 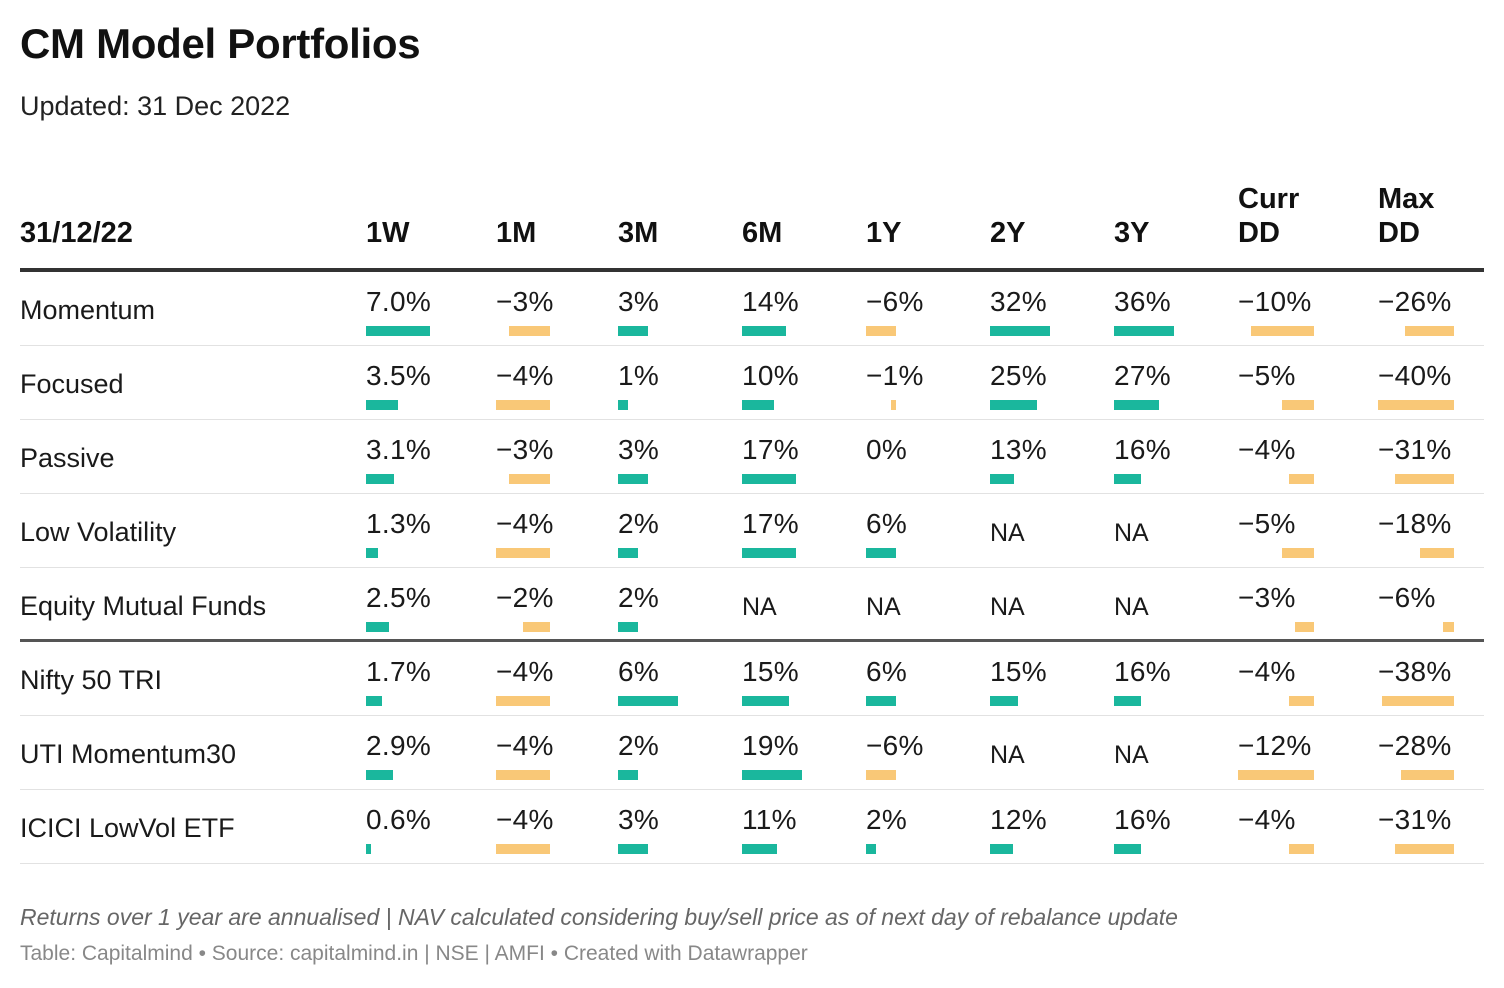 I want to click on header-col-max-dd: Max DD, so click(x=1406, y=216).